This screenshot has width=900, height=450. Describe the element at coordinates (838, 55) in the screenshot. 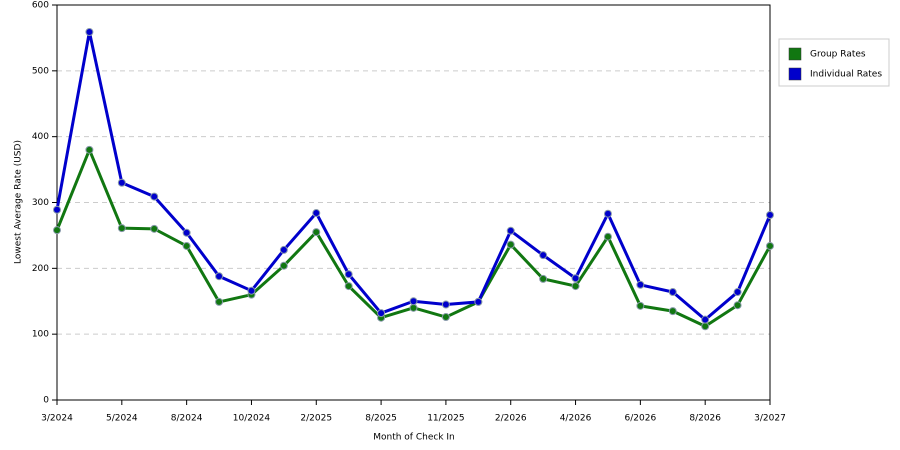

I see `legend-label: Group Rates` at that location.